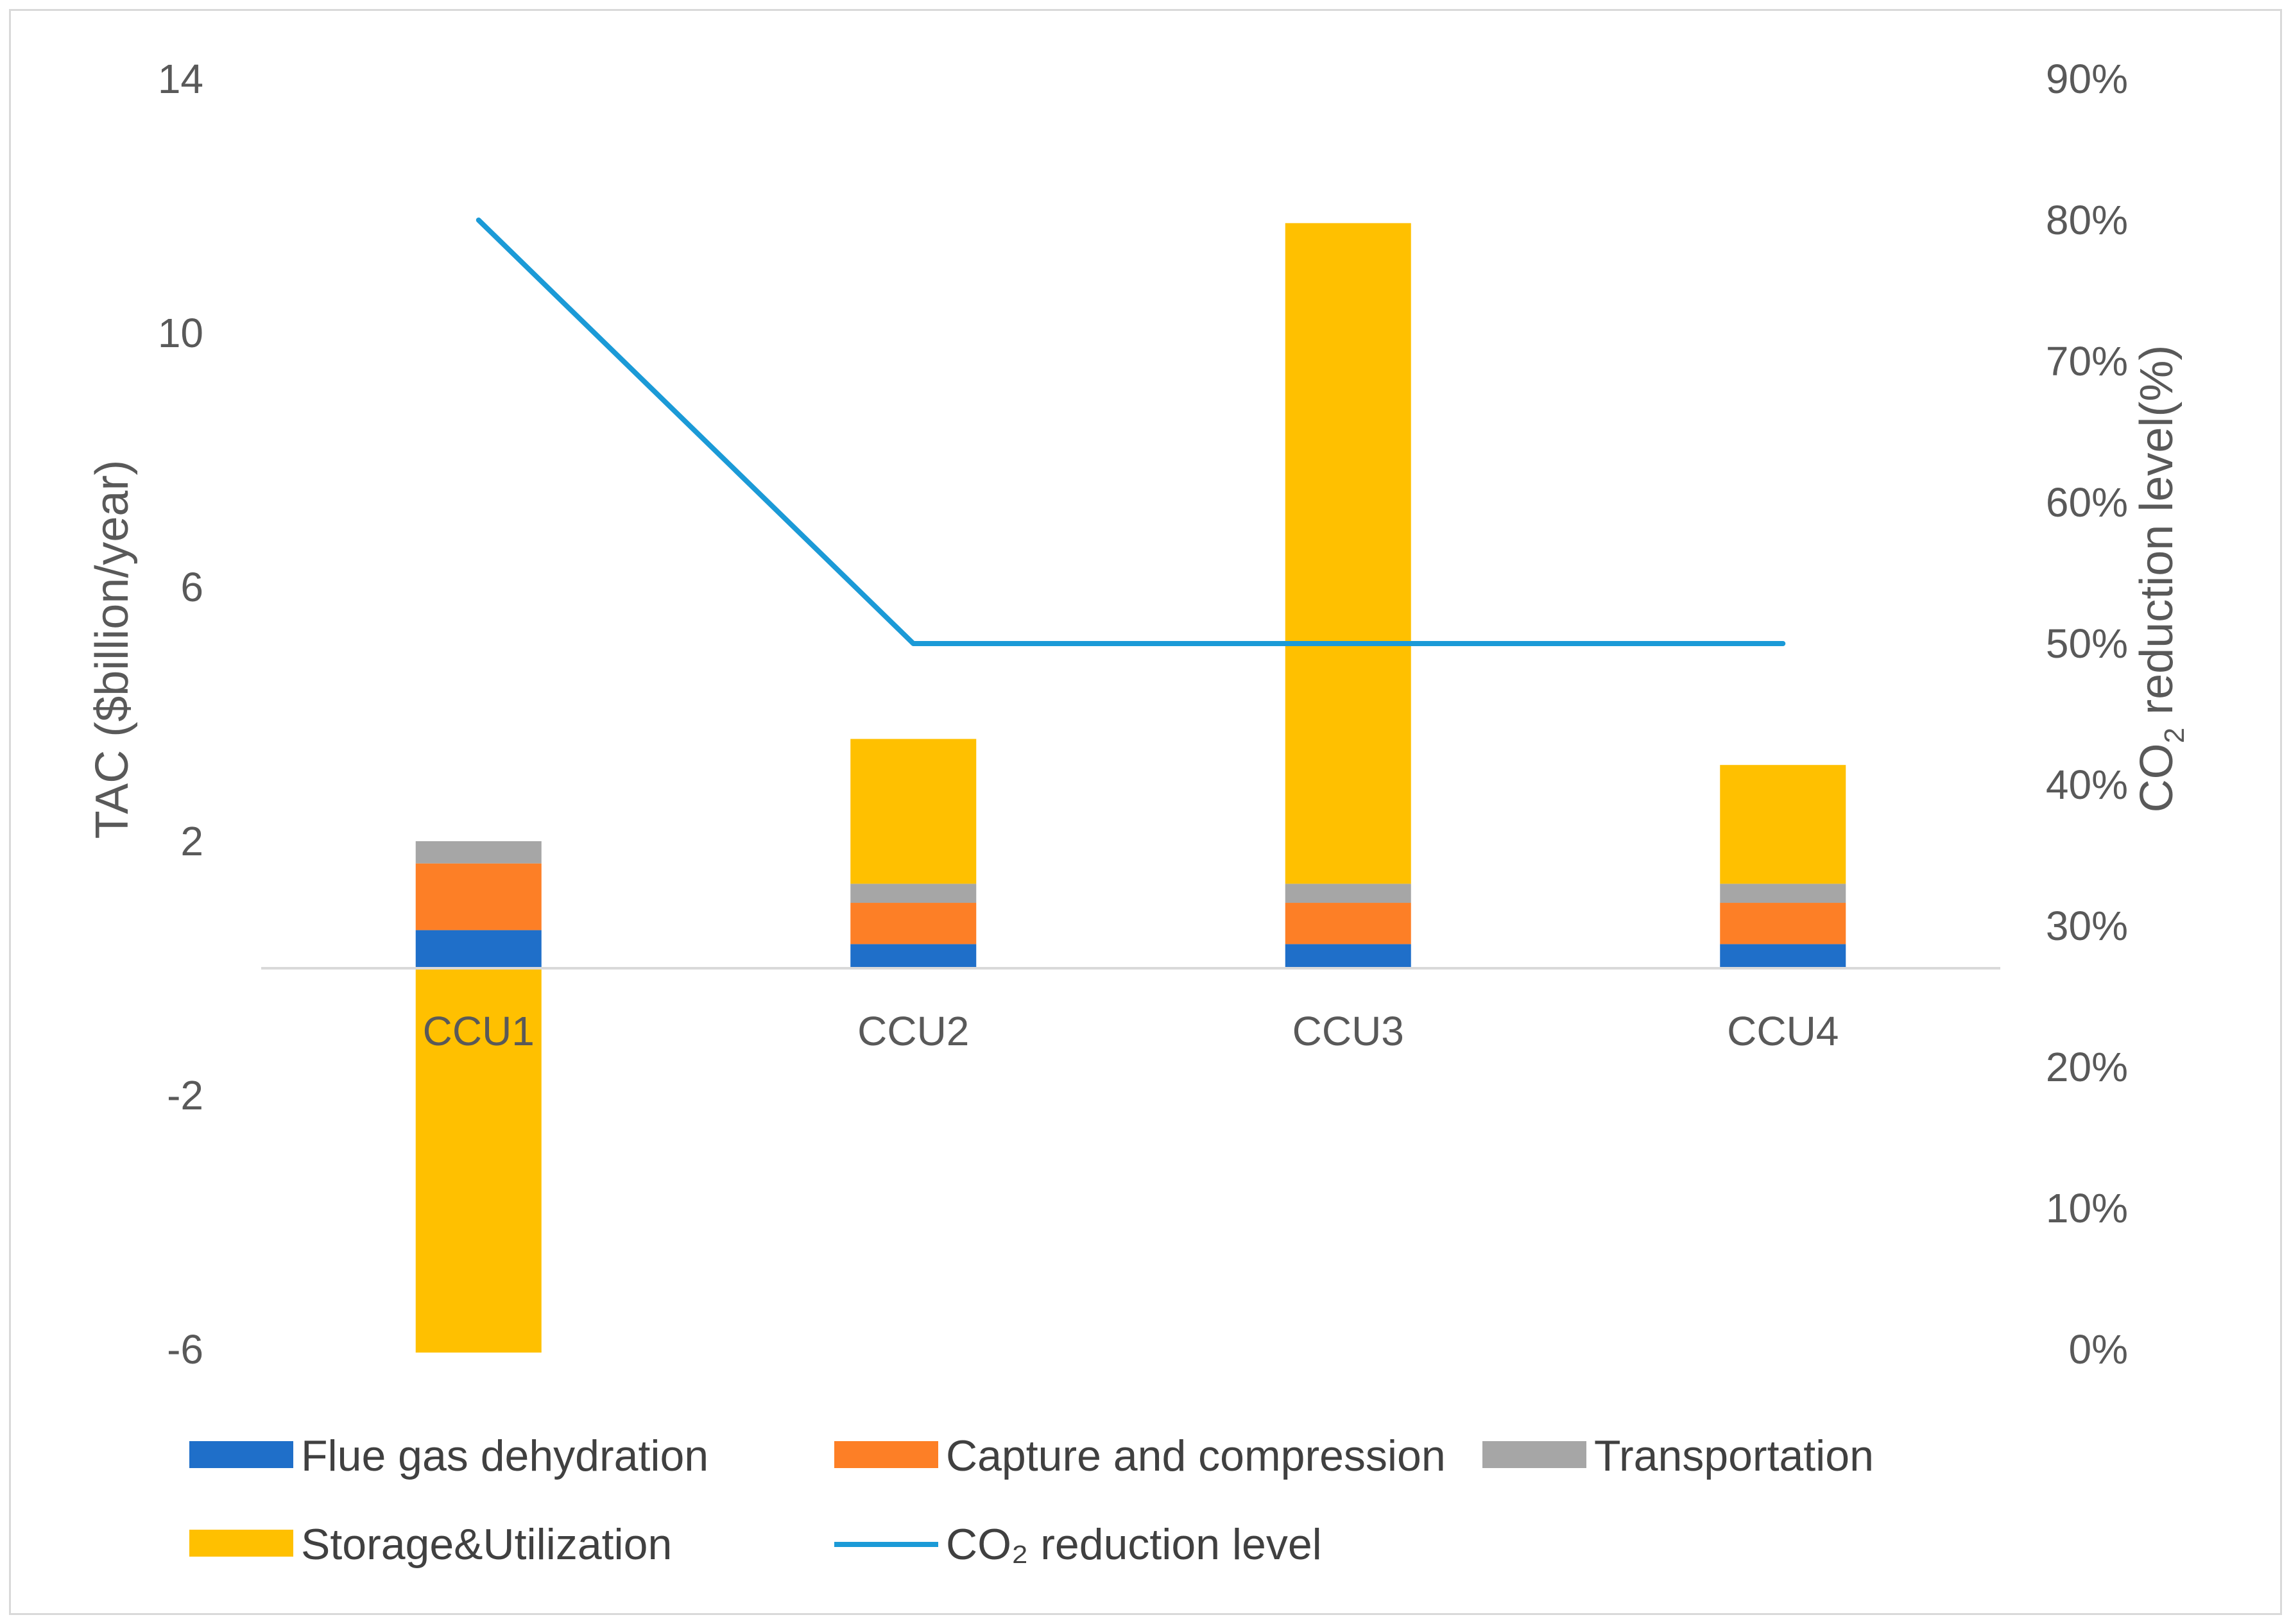  Describe the element at coordinates (192, 841) in the screenshot. I see `left-tick-label: 2` at that location.